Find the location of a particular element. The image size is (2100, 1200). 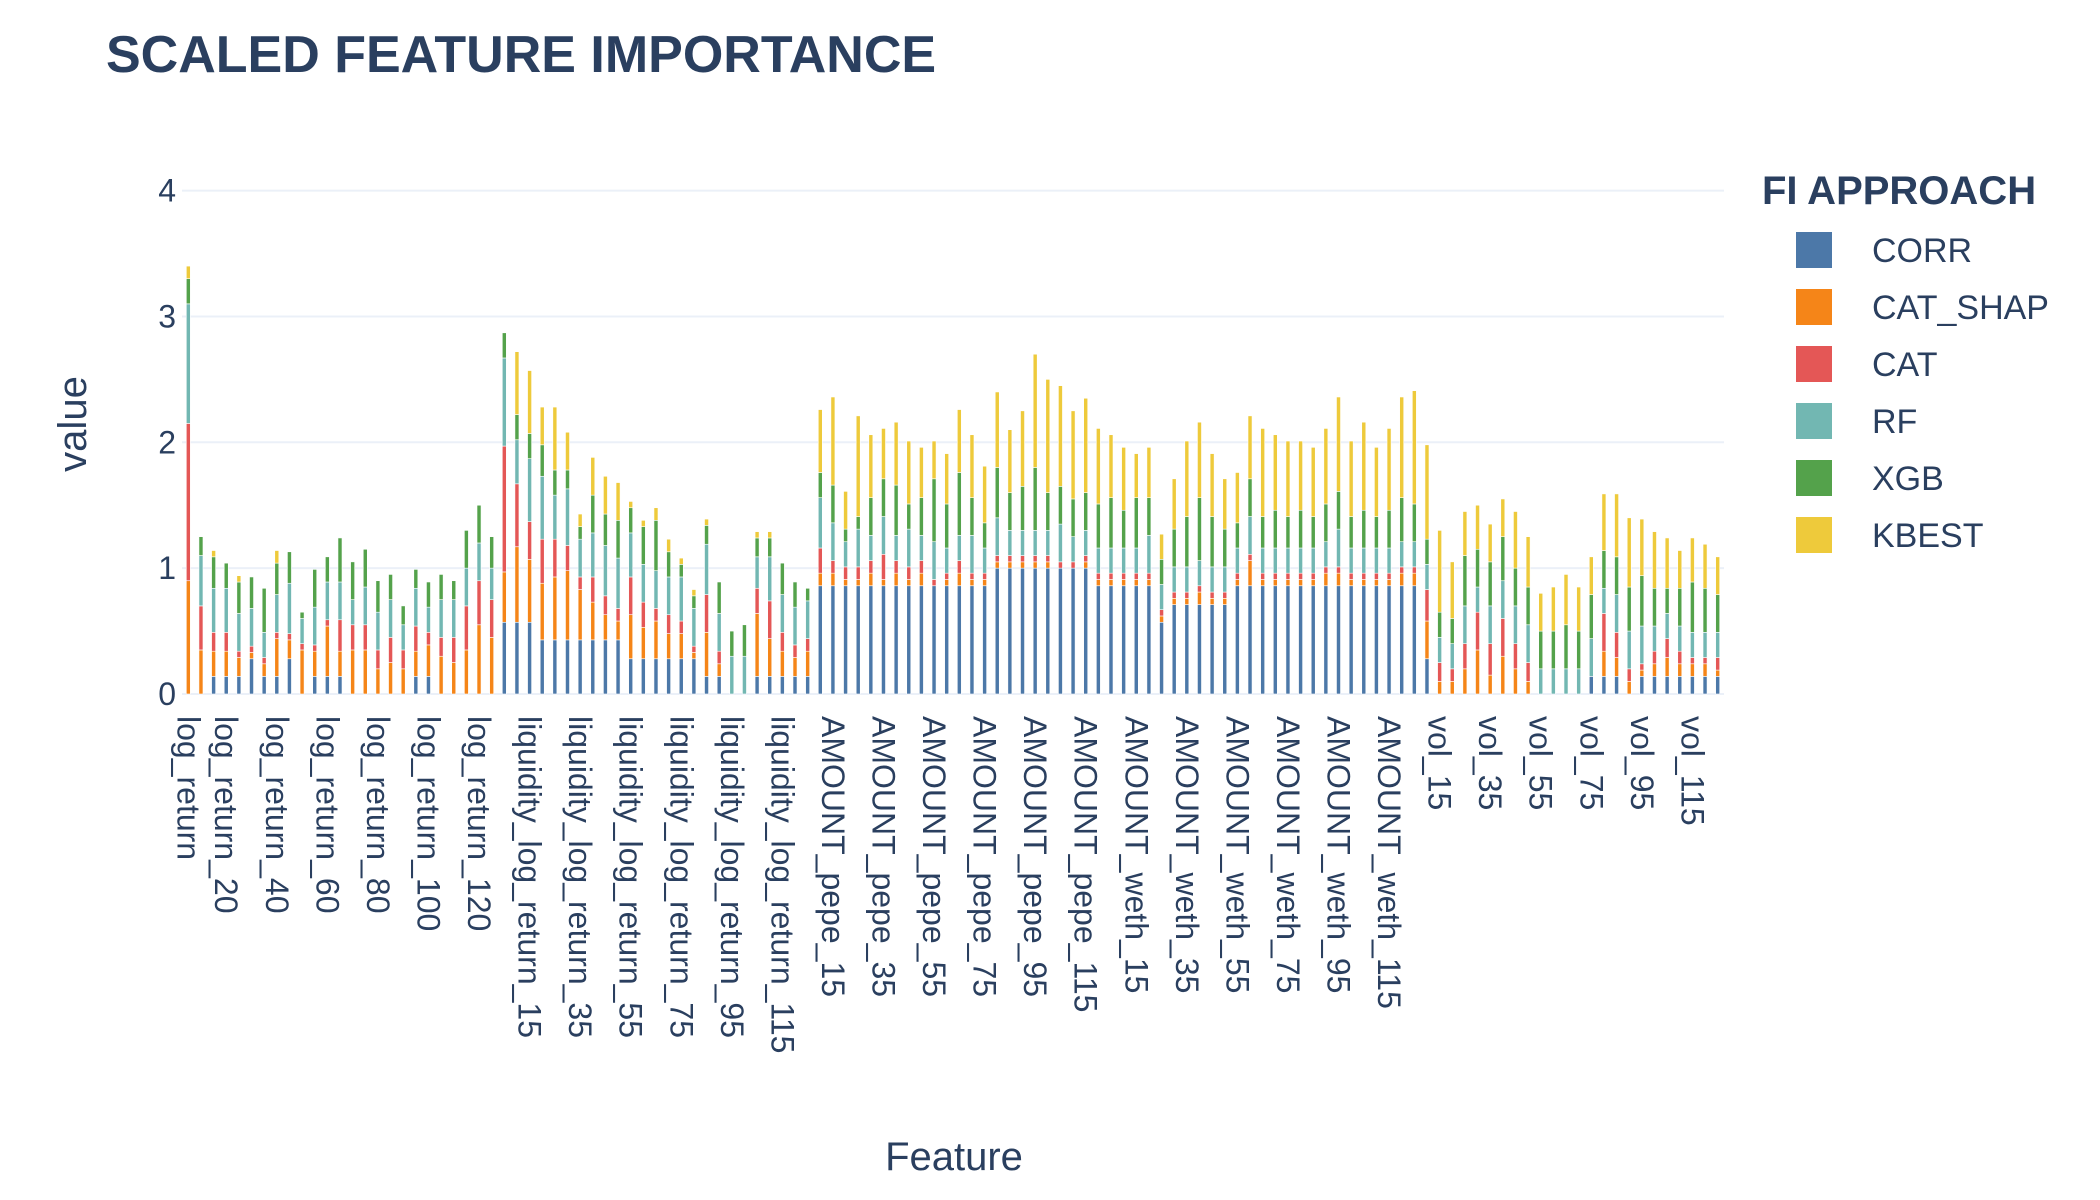

bar-xgb-log_return is located at coordinates (188, 291).